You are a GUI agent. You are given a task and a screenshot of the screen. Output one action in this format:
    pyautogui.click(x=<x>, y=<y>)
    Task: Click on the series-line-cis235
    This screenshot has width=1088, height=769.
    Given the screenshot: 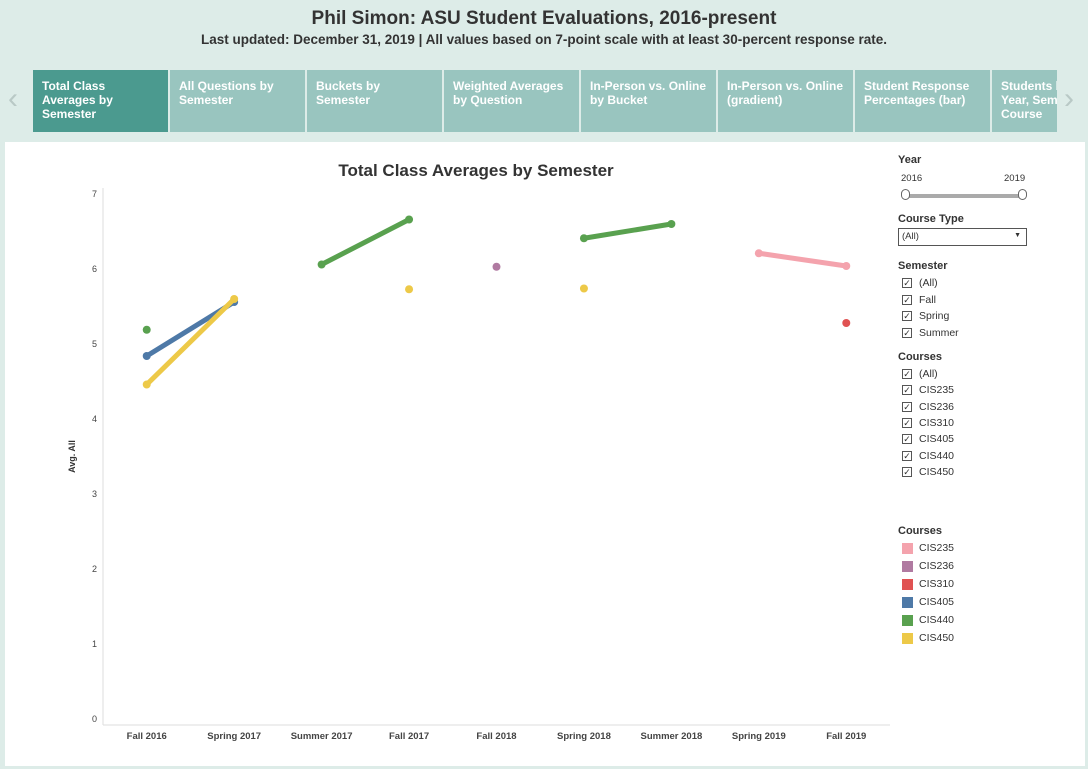 What is the action you would take?
    pyautogui.click(x=802, y=259)
    